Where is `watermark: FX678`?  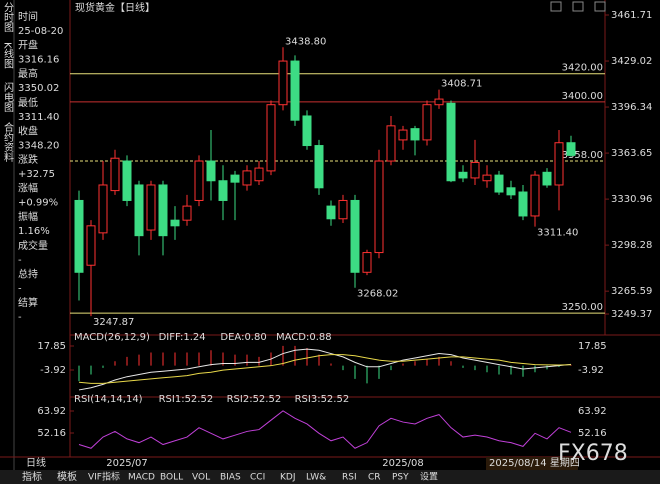 watermark: FX678 is located at coordinates (593, 453).